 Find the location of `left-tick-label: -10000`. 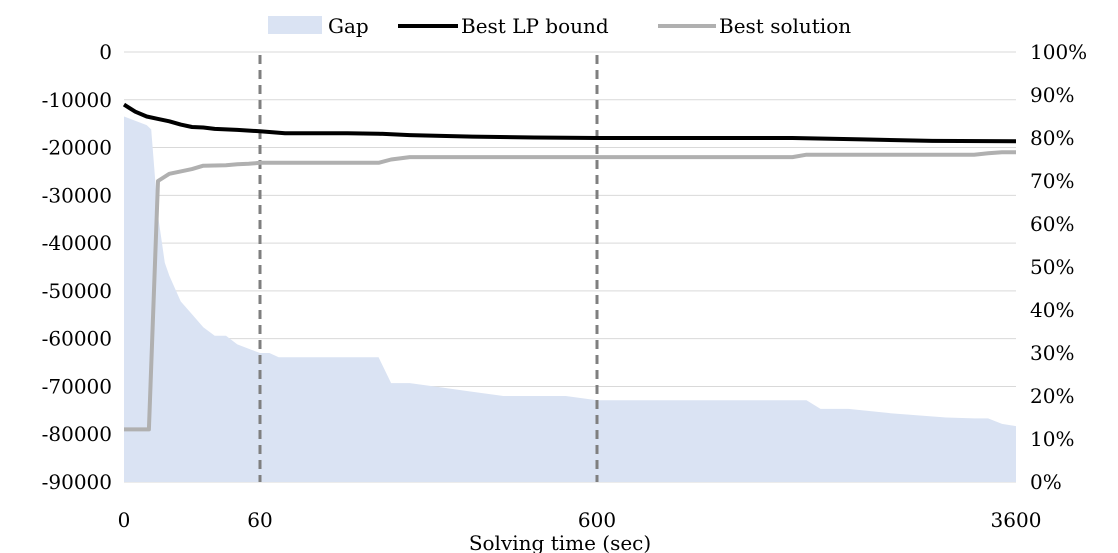

left-tick-label: -10000 is located at coordinates (77, 100).